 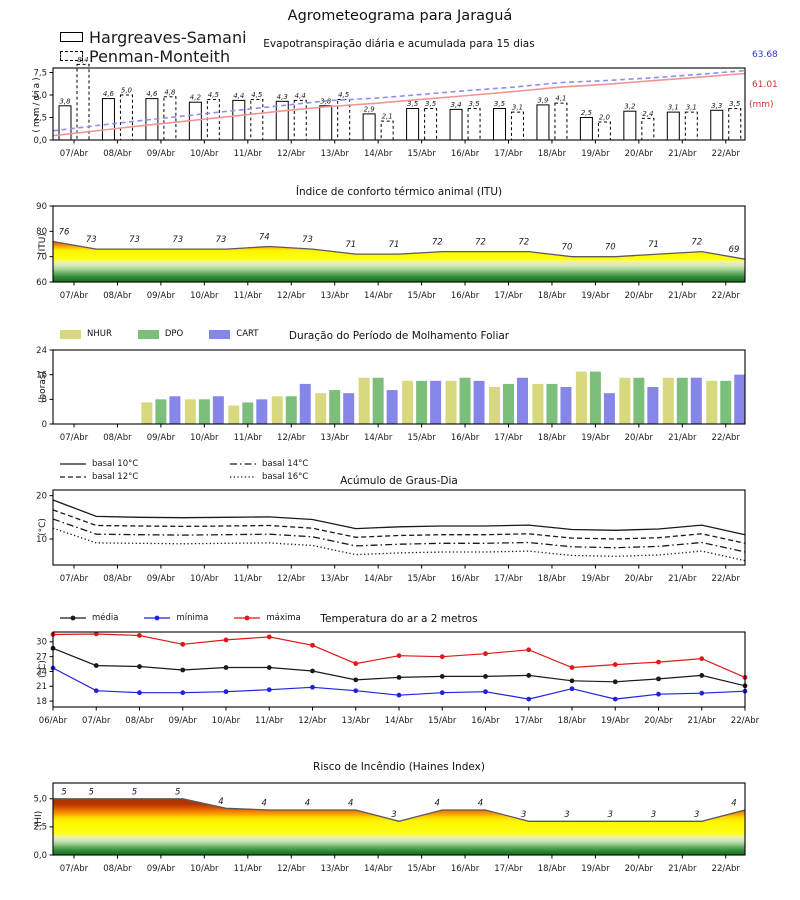 I want to click on legend-label: média, so click(x=105, y=618).